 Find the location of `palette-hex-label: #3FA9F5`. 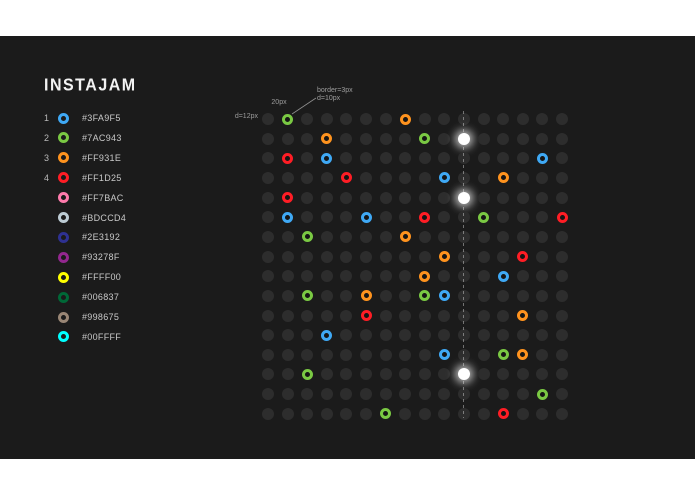

palette-hex-label: #3FA9F5 is located at coordinates (101, 118).